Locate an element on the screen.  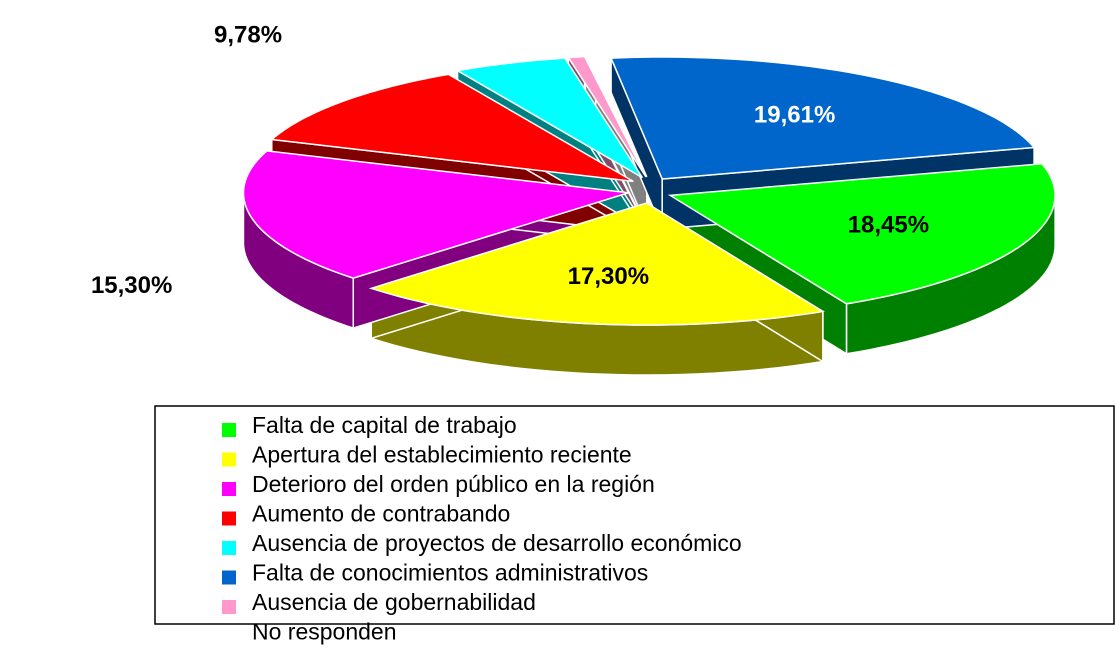
legend-label: Aumento de contrabando is located at coordinates (381, 514).